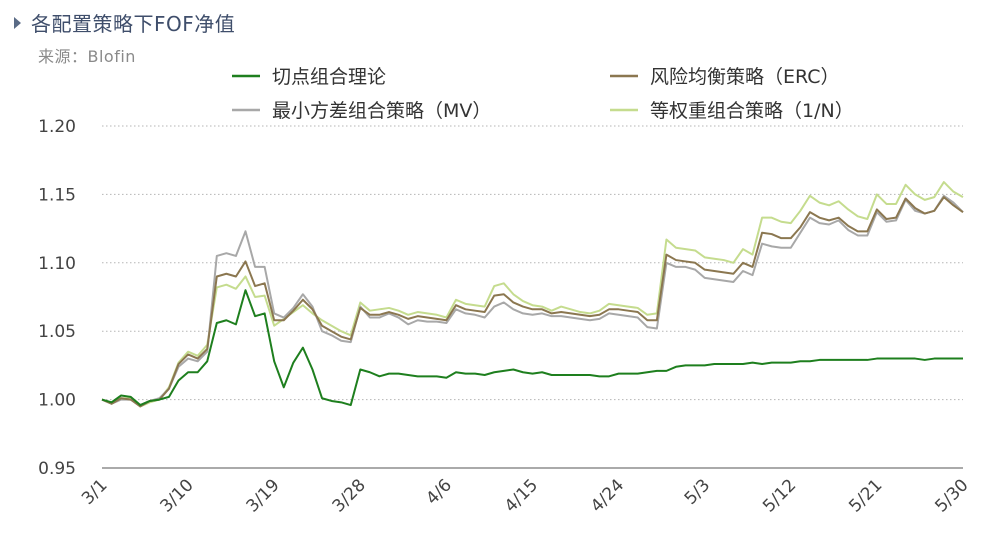 The image size is (988, 540). I want to click on title-row: 各配置策略下FOF净值, so click(124, 22).